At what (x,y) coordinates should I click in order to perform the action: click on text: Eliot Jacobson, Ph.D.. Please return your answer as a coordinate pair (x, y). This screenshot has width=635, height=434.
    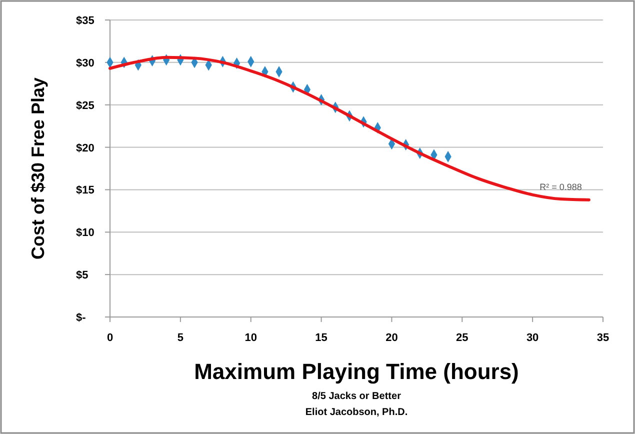
    Looking at the image, I should click on (356, 412).